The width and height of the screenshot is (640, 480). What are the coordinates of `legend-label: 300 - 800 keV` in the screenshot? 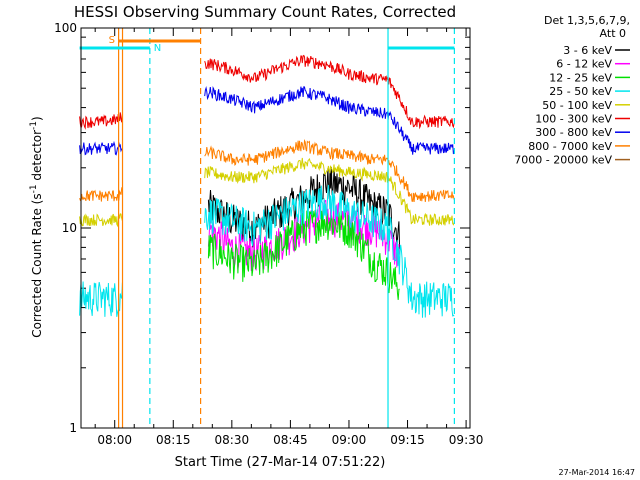 It's located at (573, 132).